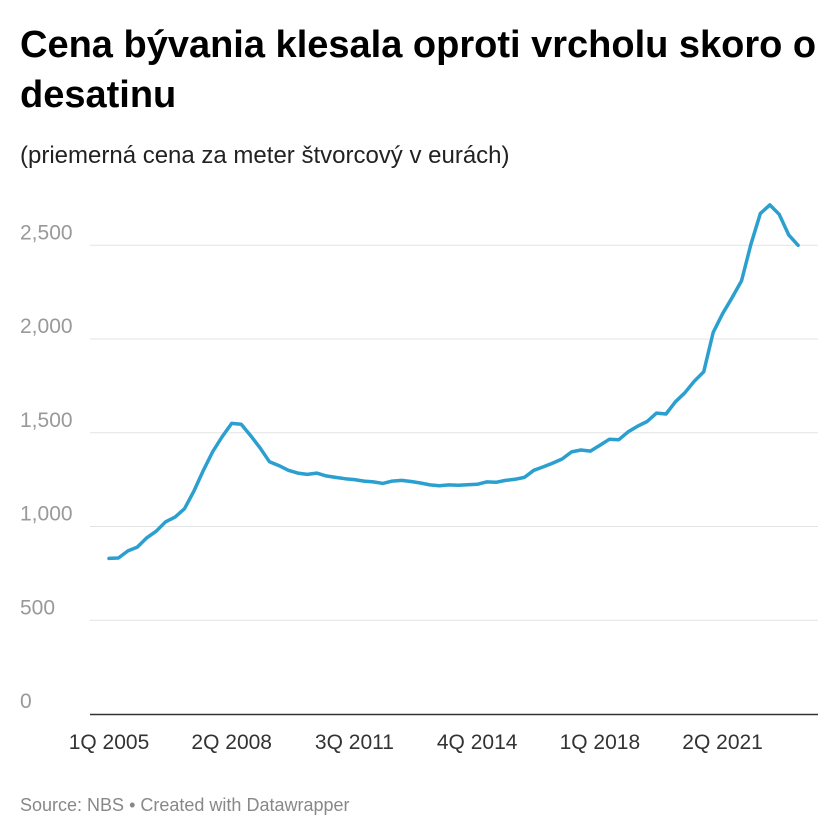 This screenshot has width=840, height=840. What do you see at coordinates (46, 232) in the screenshot?
I see `y-tick-label: 2,500` at bounding box center [46, 232].